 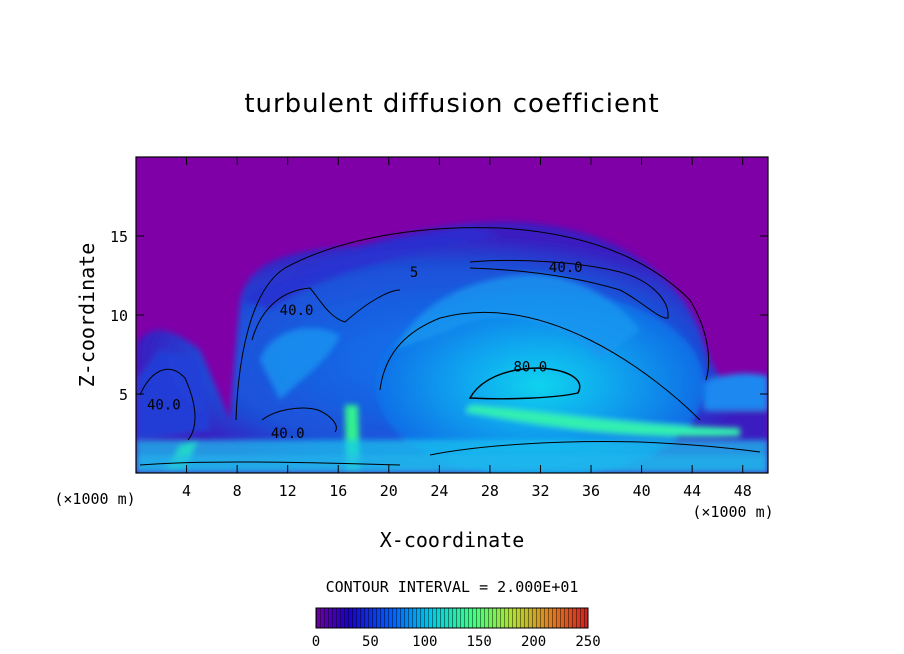 What do you see at coordinates (119, 237) in the screenshot?
I see `y-tick-label: 15` at bounding box center [119, 237].